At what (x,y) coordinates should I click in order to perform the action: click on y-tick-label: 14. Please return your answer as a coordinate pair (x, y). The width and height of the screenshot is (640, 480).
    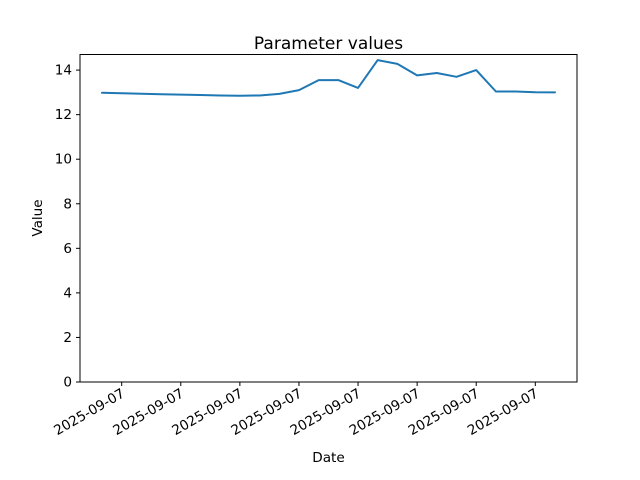
    Looking at the image, I should click on (63, 71).